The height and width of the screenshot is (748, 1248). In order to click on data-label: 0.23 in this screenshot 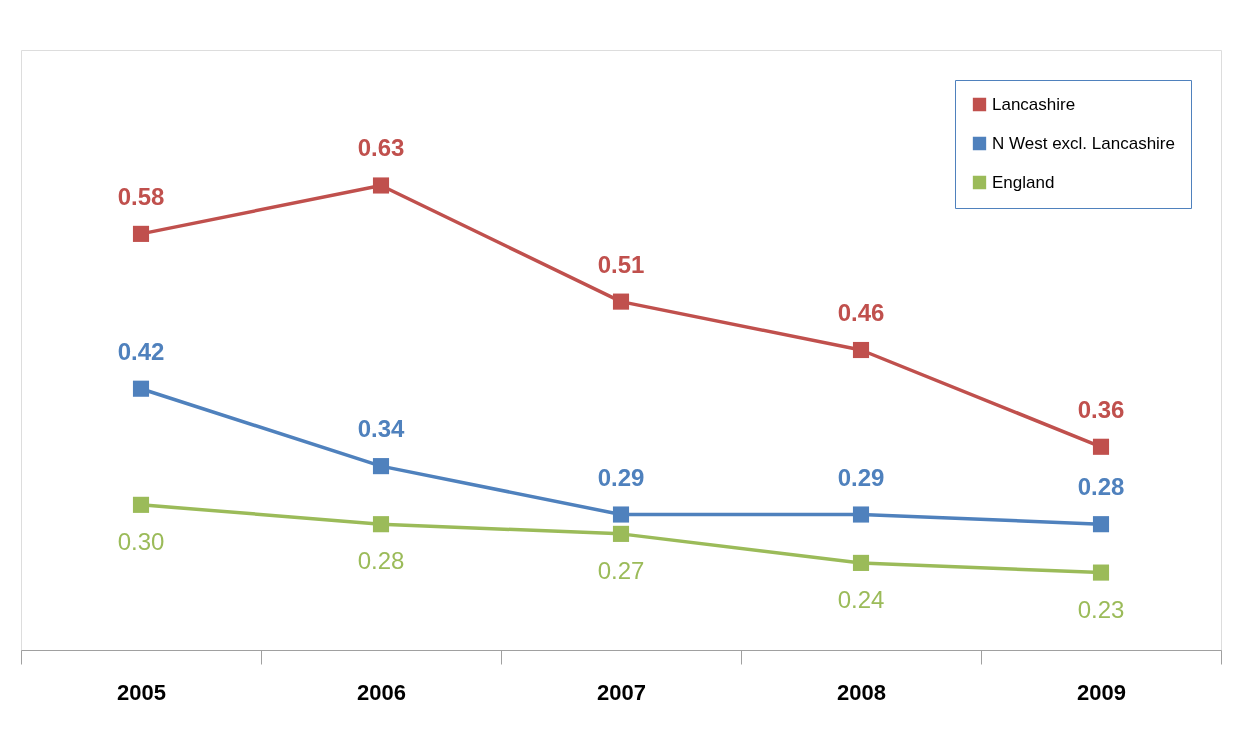, I will do `click(1101, 609)`.